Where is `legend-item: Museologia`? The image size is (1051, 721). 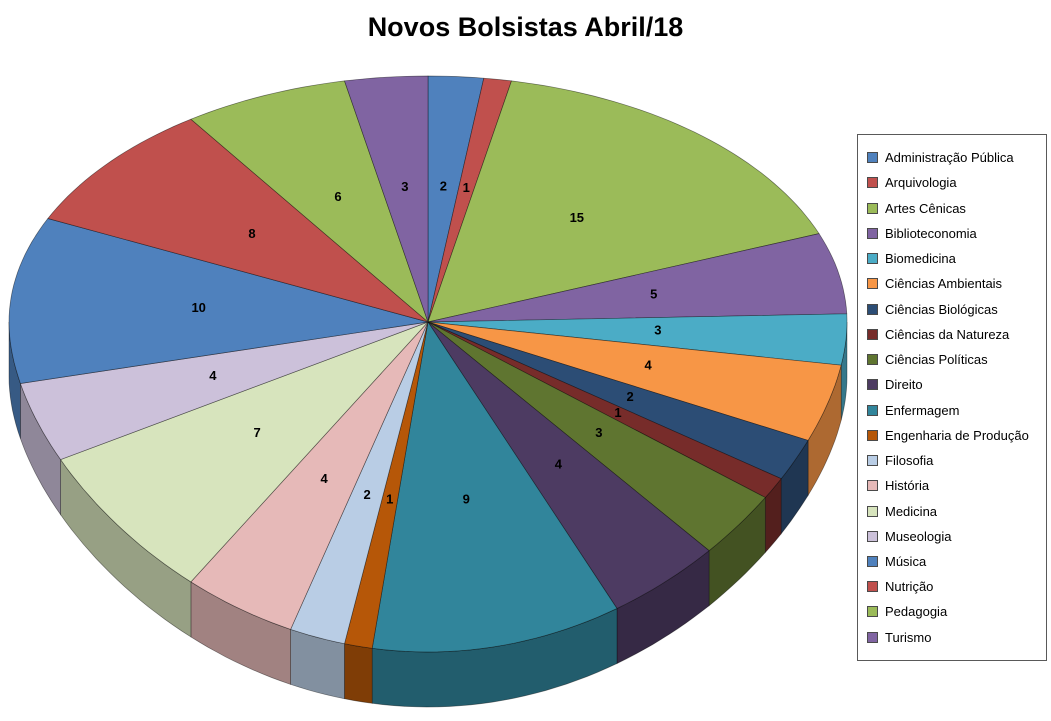
legend-item: Museologia is located at coordinates (952, 536).